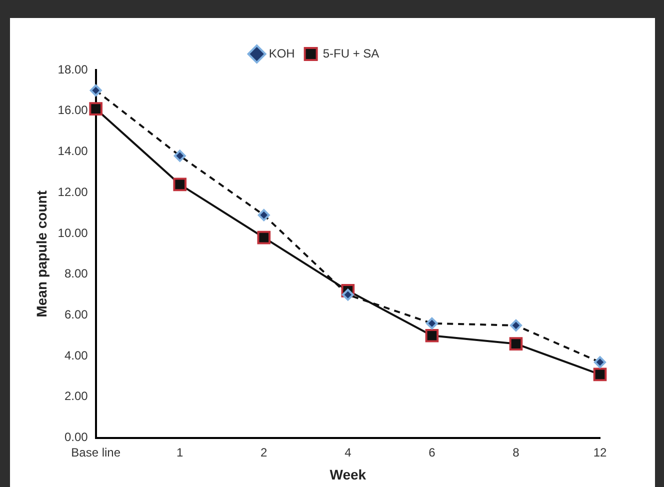 Image resolution: width=664 pixels, height=487 pixels. Describe the element at coordinates (516, 452) in the screenshot. I see `x-tick-label: 8` at that location.